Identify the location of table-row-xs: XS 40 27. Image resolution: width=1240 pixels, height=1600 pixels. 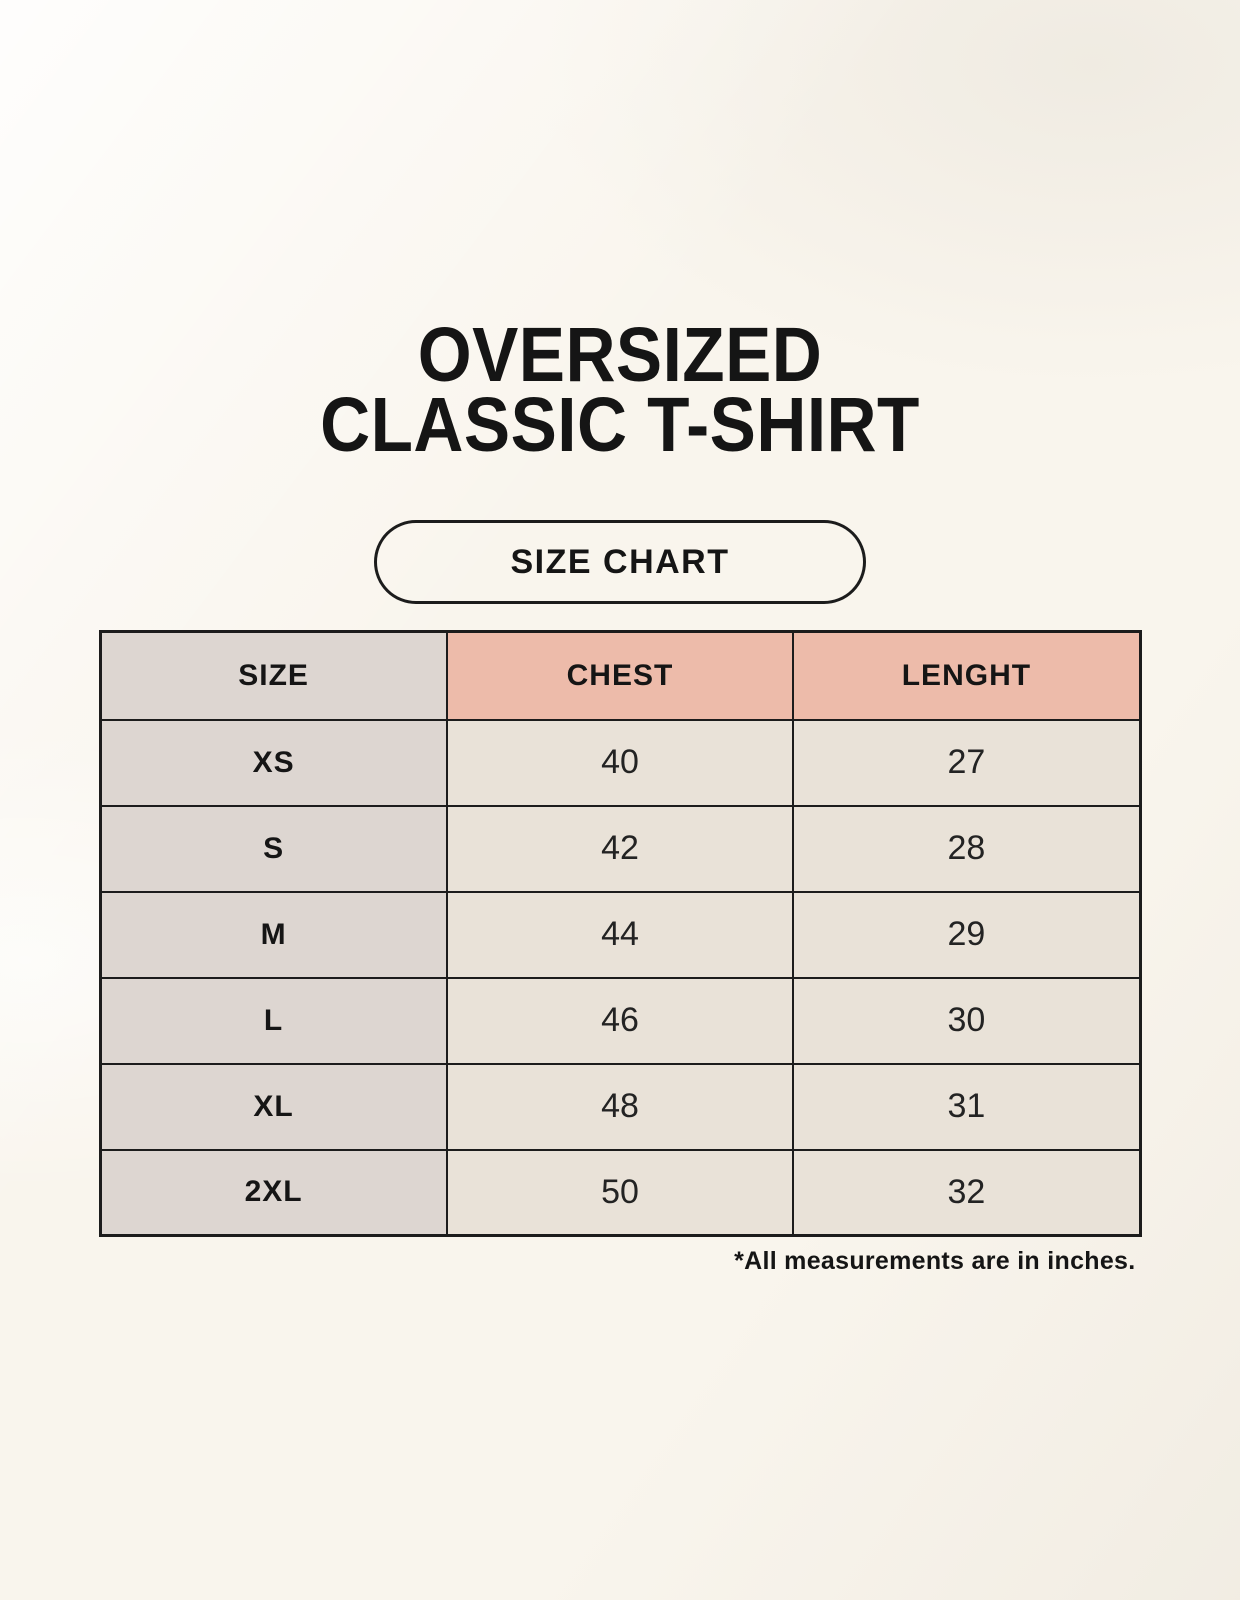
(620, 762).